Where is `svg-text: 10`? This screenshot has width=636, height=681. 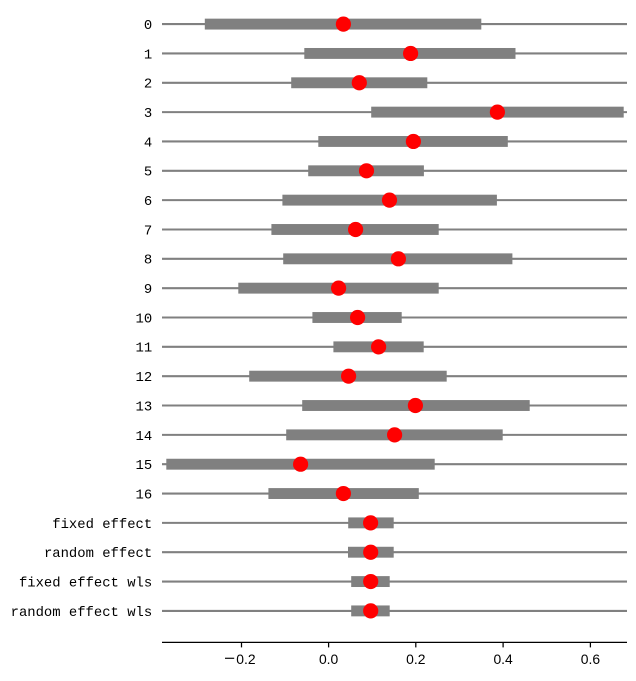
svg-text: 10 is located at coordinates (144, 319).